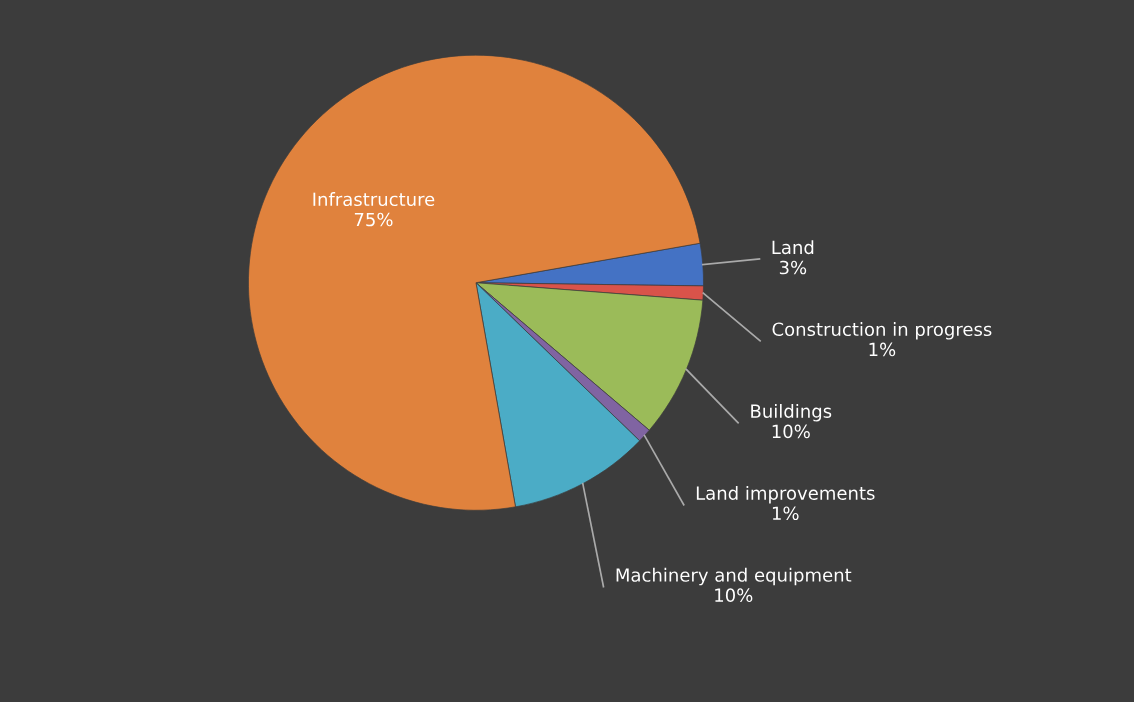  What do you see at coordinates (785, 494) in the screenshot?
I see `slice-label: Land improvements` at bounding box center [785, 494].